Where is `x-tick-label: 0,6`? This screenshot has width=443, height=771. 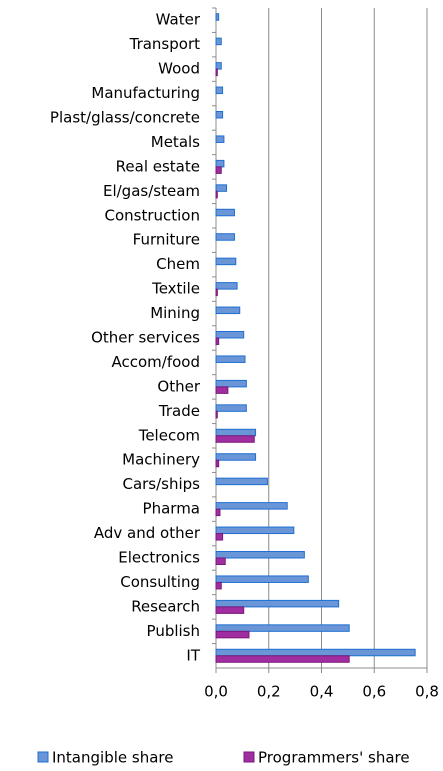 x-tick-label: 0,6 is located at coordinates (374, 692).